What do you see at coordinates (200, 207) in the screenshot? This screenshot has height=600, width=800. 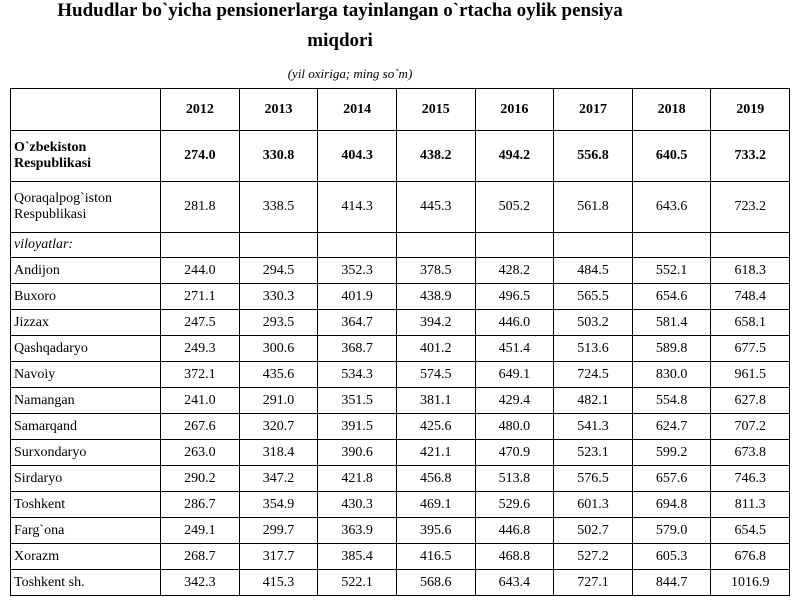 I see `value-cell: 281.8` at bounding box center [200, 207].